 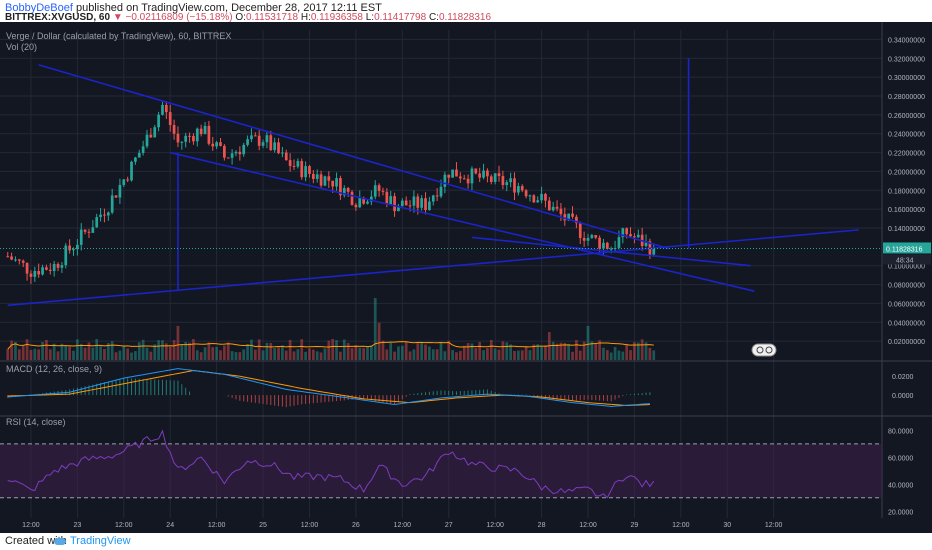 I want to click on volume-title: Vol (20), so click(x=21, y=47).